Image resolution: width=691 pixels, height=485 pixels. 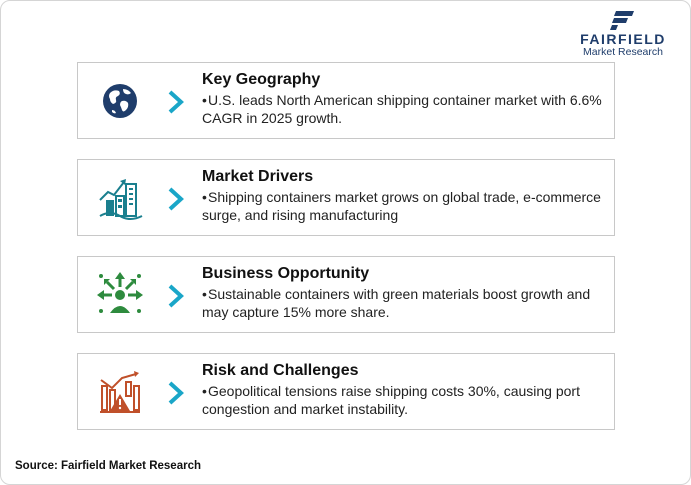 I want to click on card-title: Business Opportunity, so click(x=286, y=273).